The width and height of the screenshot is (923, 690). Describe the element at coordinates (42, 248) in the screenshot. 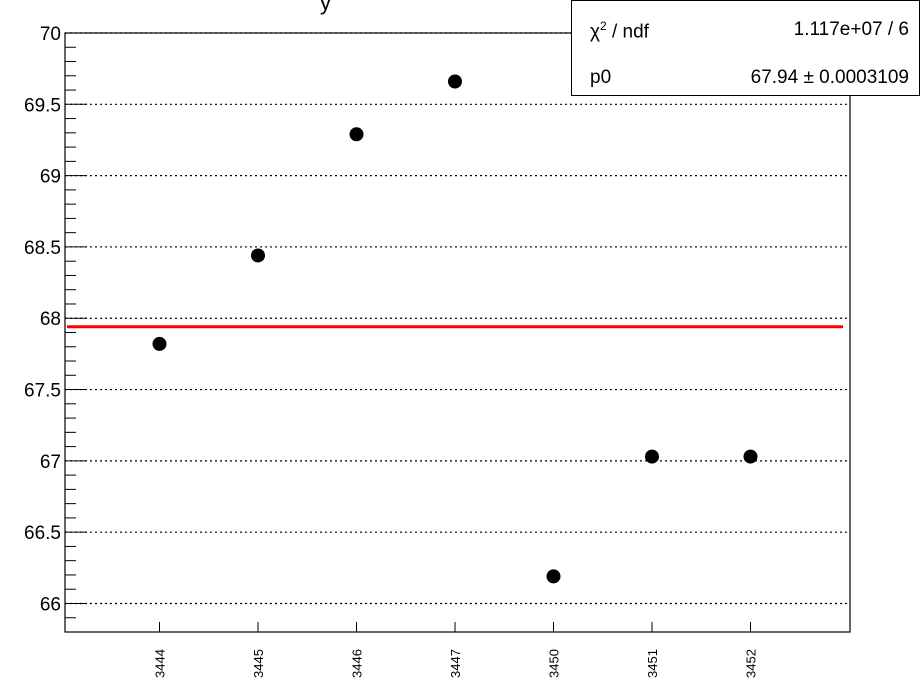

I see `y-tick-label: 68.5` at that location.